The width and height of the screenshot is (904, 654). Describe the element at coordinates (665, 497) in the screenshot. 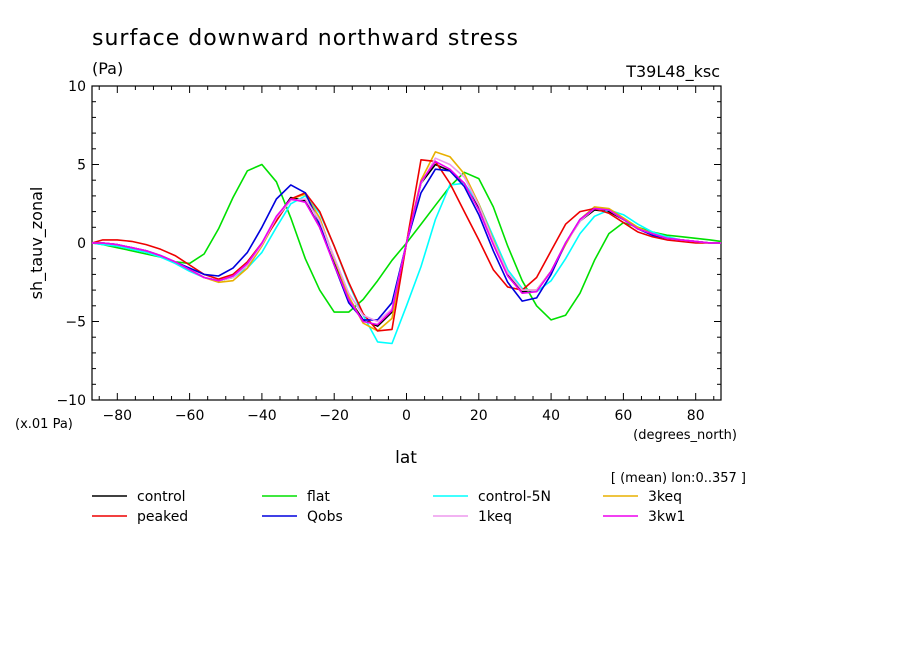

I see `legend-label-3keq: 3keq` at that location.